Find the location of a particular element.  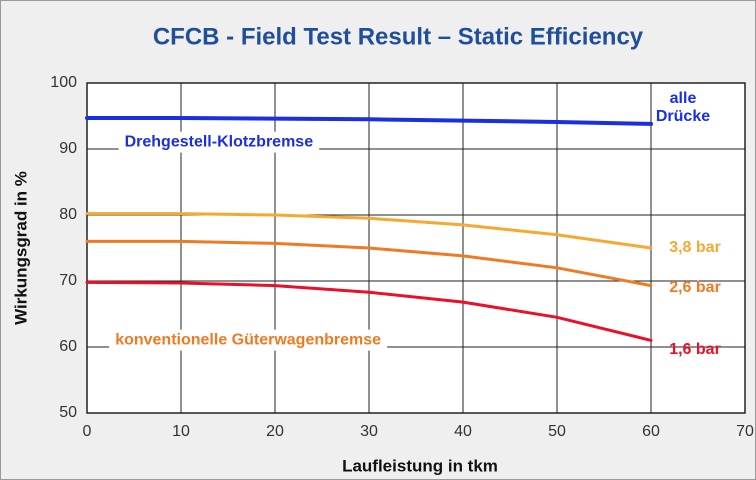

x-tick-label: 50 is located at coordinates (557, 431).